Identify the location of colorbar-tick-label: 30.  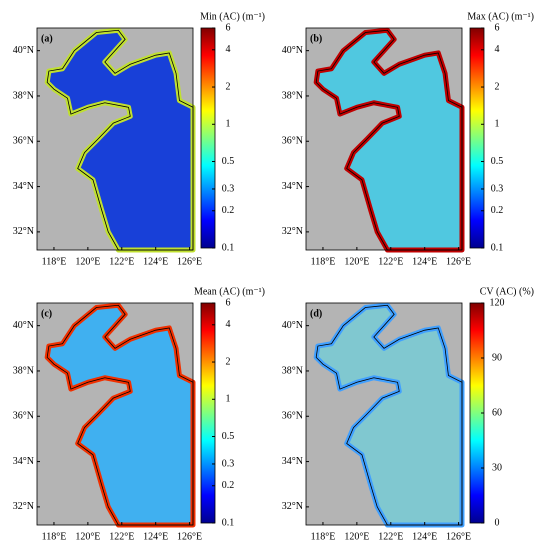
(497, 467).